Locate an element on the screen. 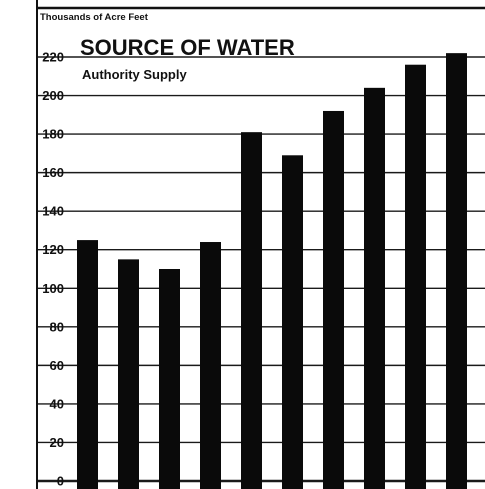 The image size is (485, 489). y-tick-label-200: 200 is located at coordinates (53, 95).